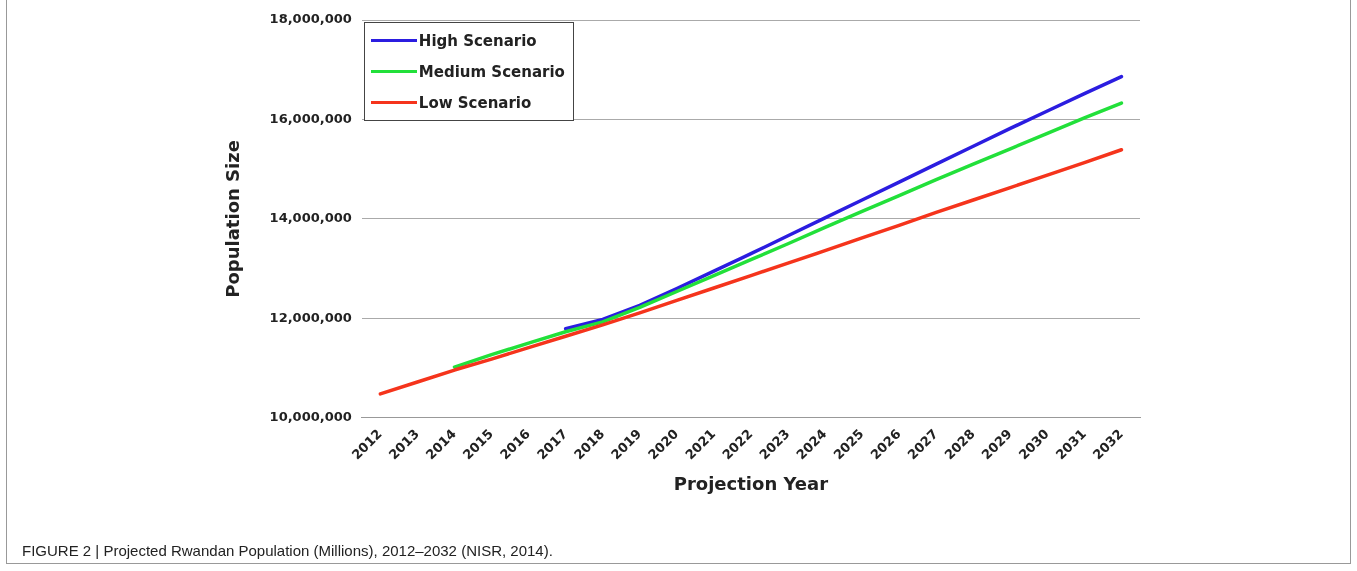  I want to click on y-axis-title: Population Size, so click(233, 219).